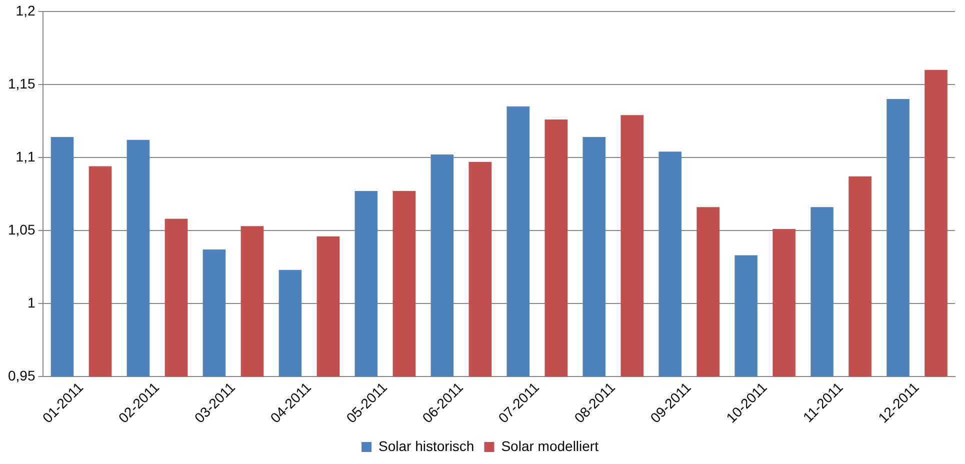 The width and height of the screenshot is (965, 464). What do you see at coordinates (22, 375) in the screenshot?
I see `y-tick-label: 0,95` at bounding box center [22, 375].